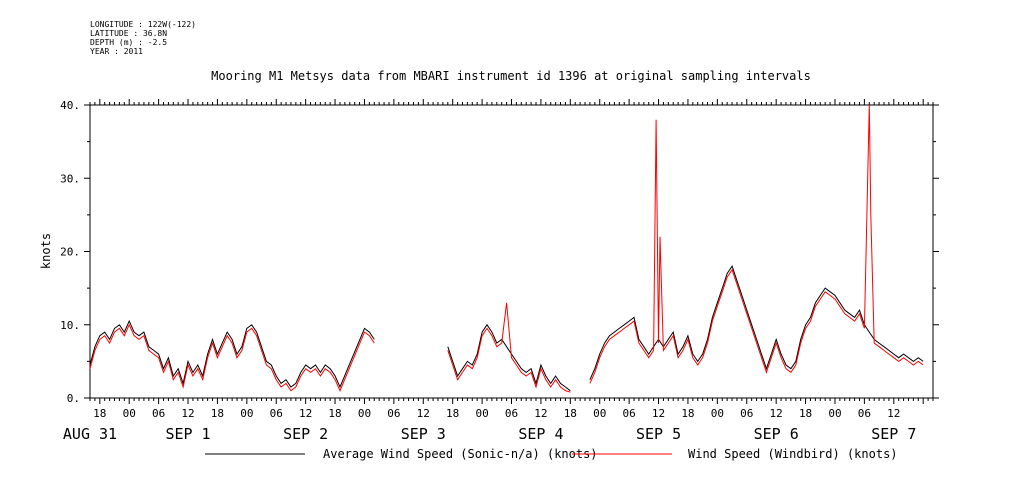 This screenshot has height=504, width=1009. I want to click on x-date-label: SEP 3, so click(423, 434).